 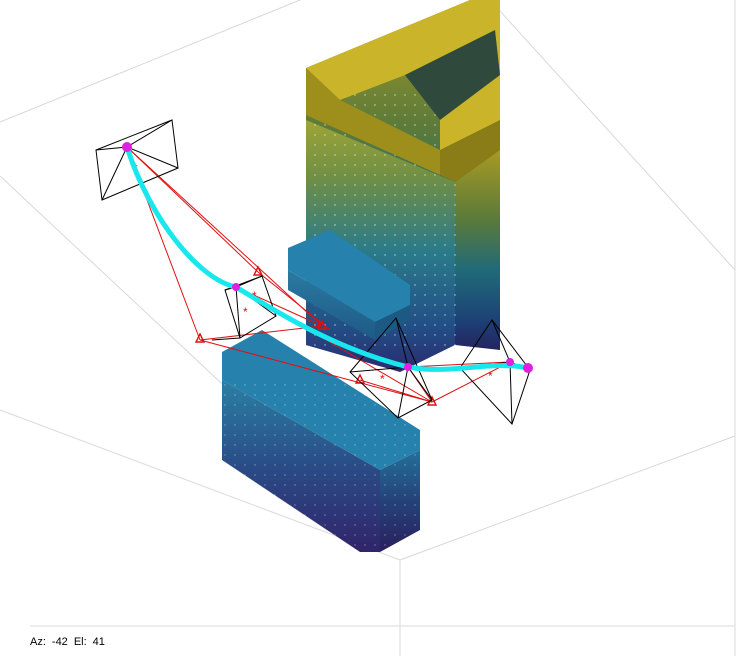 I want to click on azimuth-label: Az:, so click(x=38, y=642).